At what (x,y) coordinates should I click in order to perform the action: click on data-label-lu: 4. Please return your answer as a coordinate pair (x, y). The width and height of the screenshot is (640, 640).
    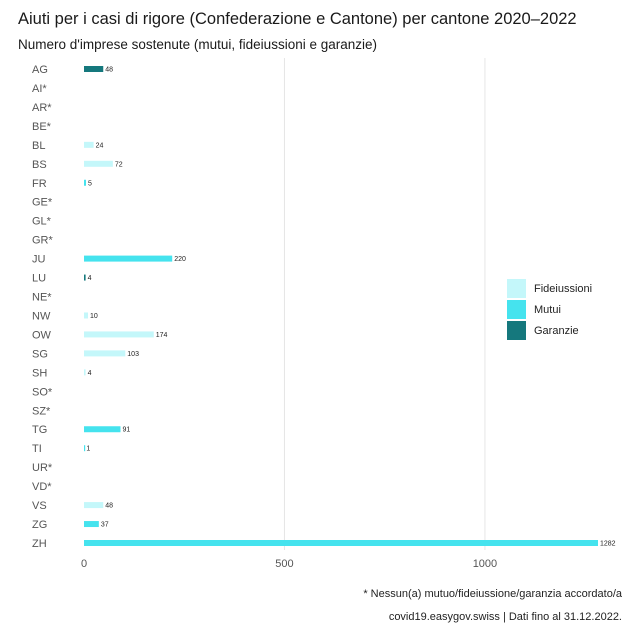
    Looking at the image, I should click on (90, 278).